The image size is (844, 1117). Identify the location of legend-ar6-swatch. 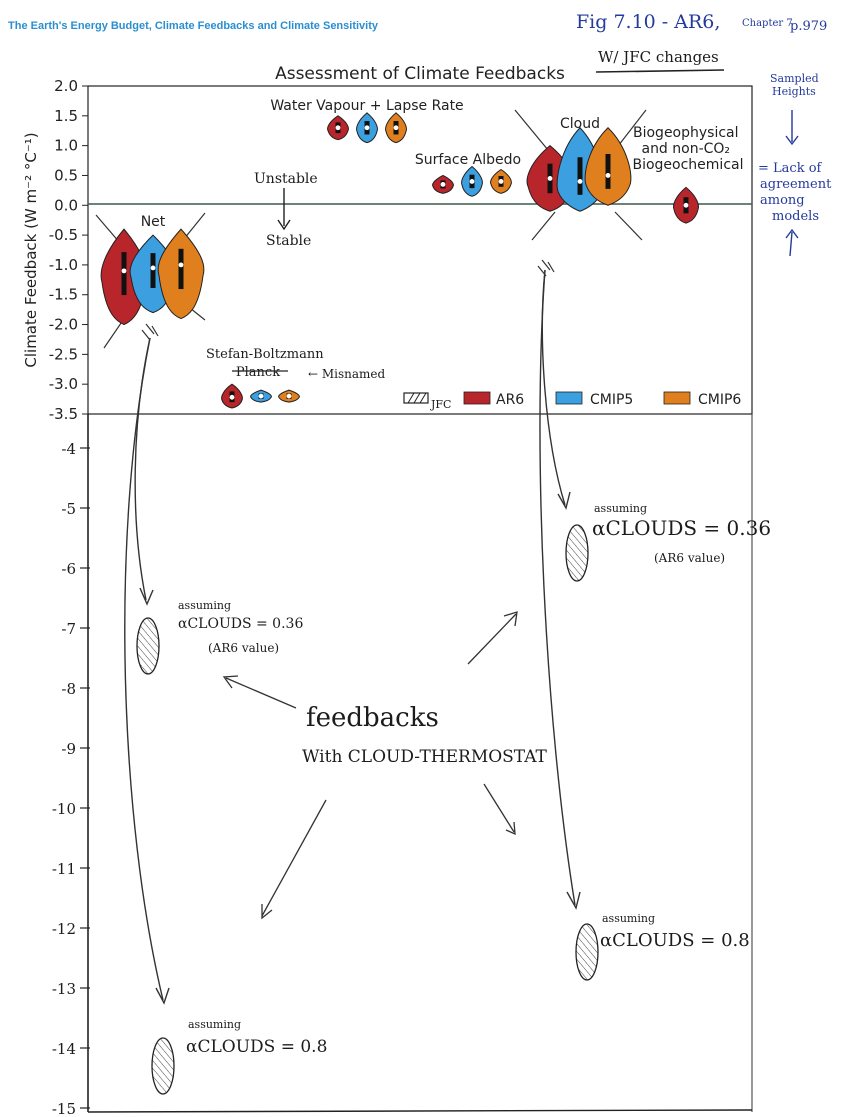
(477, 398).